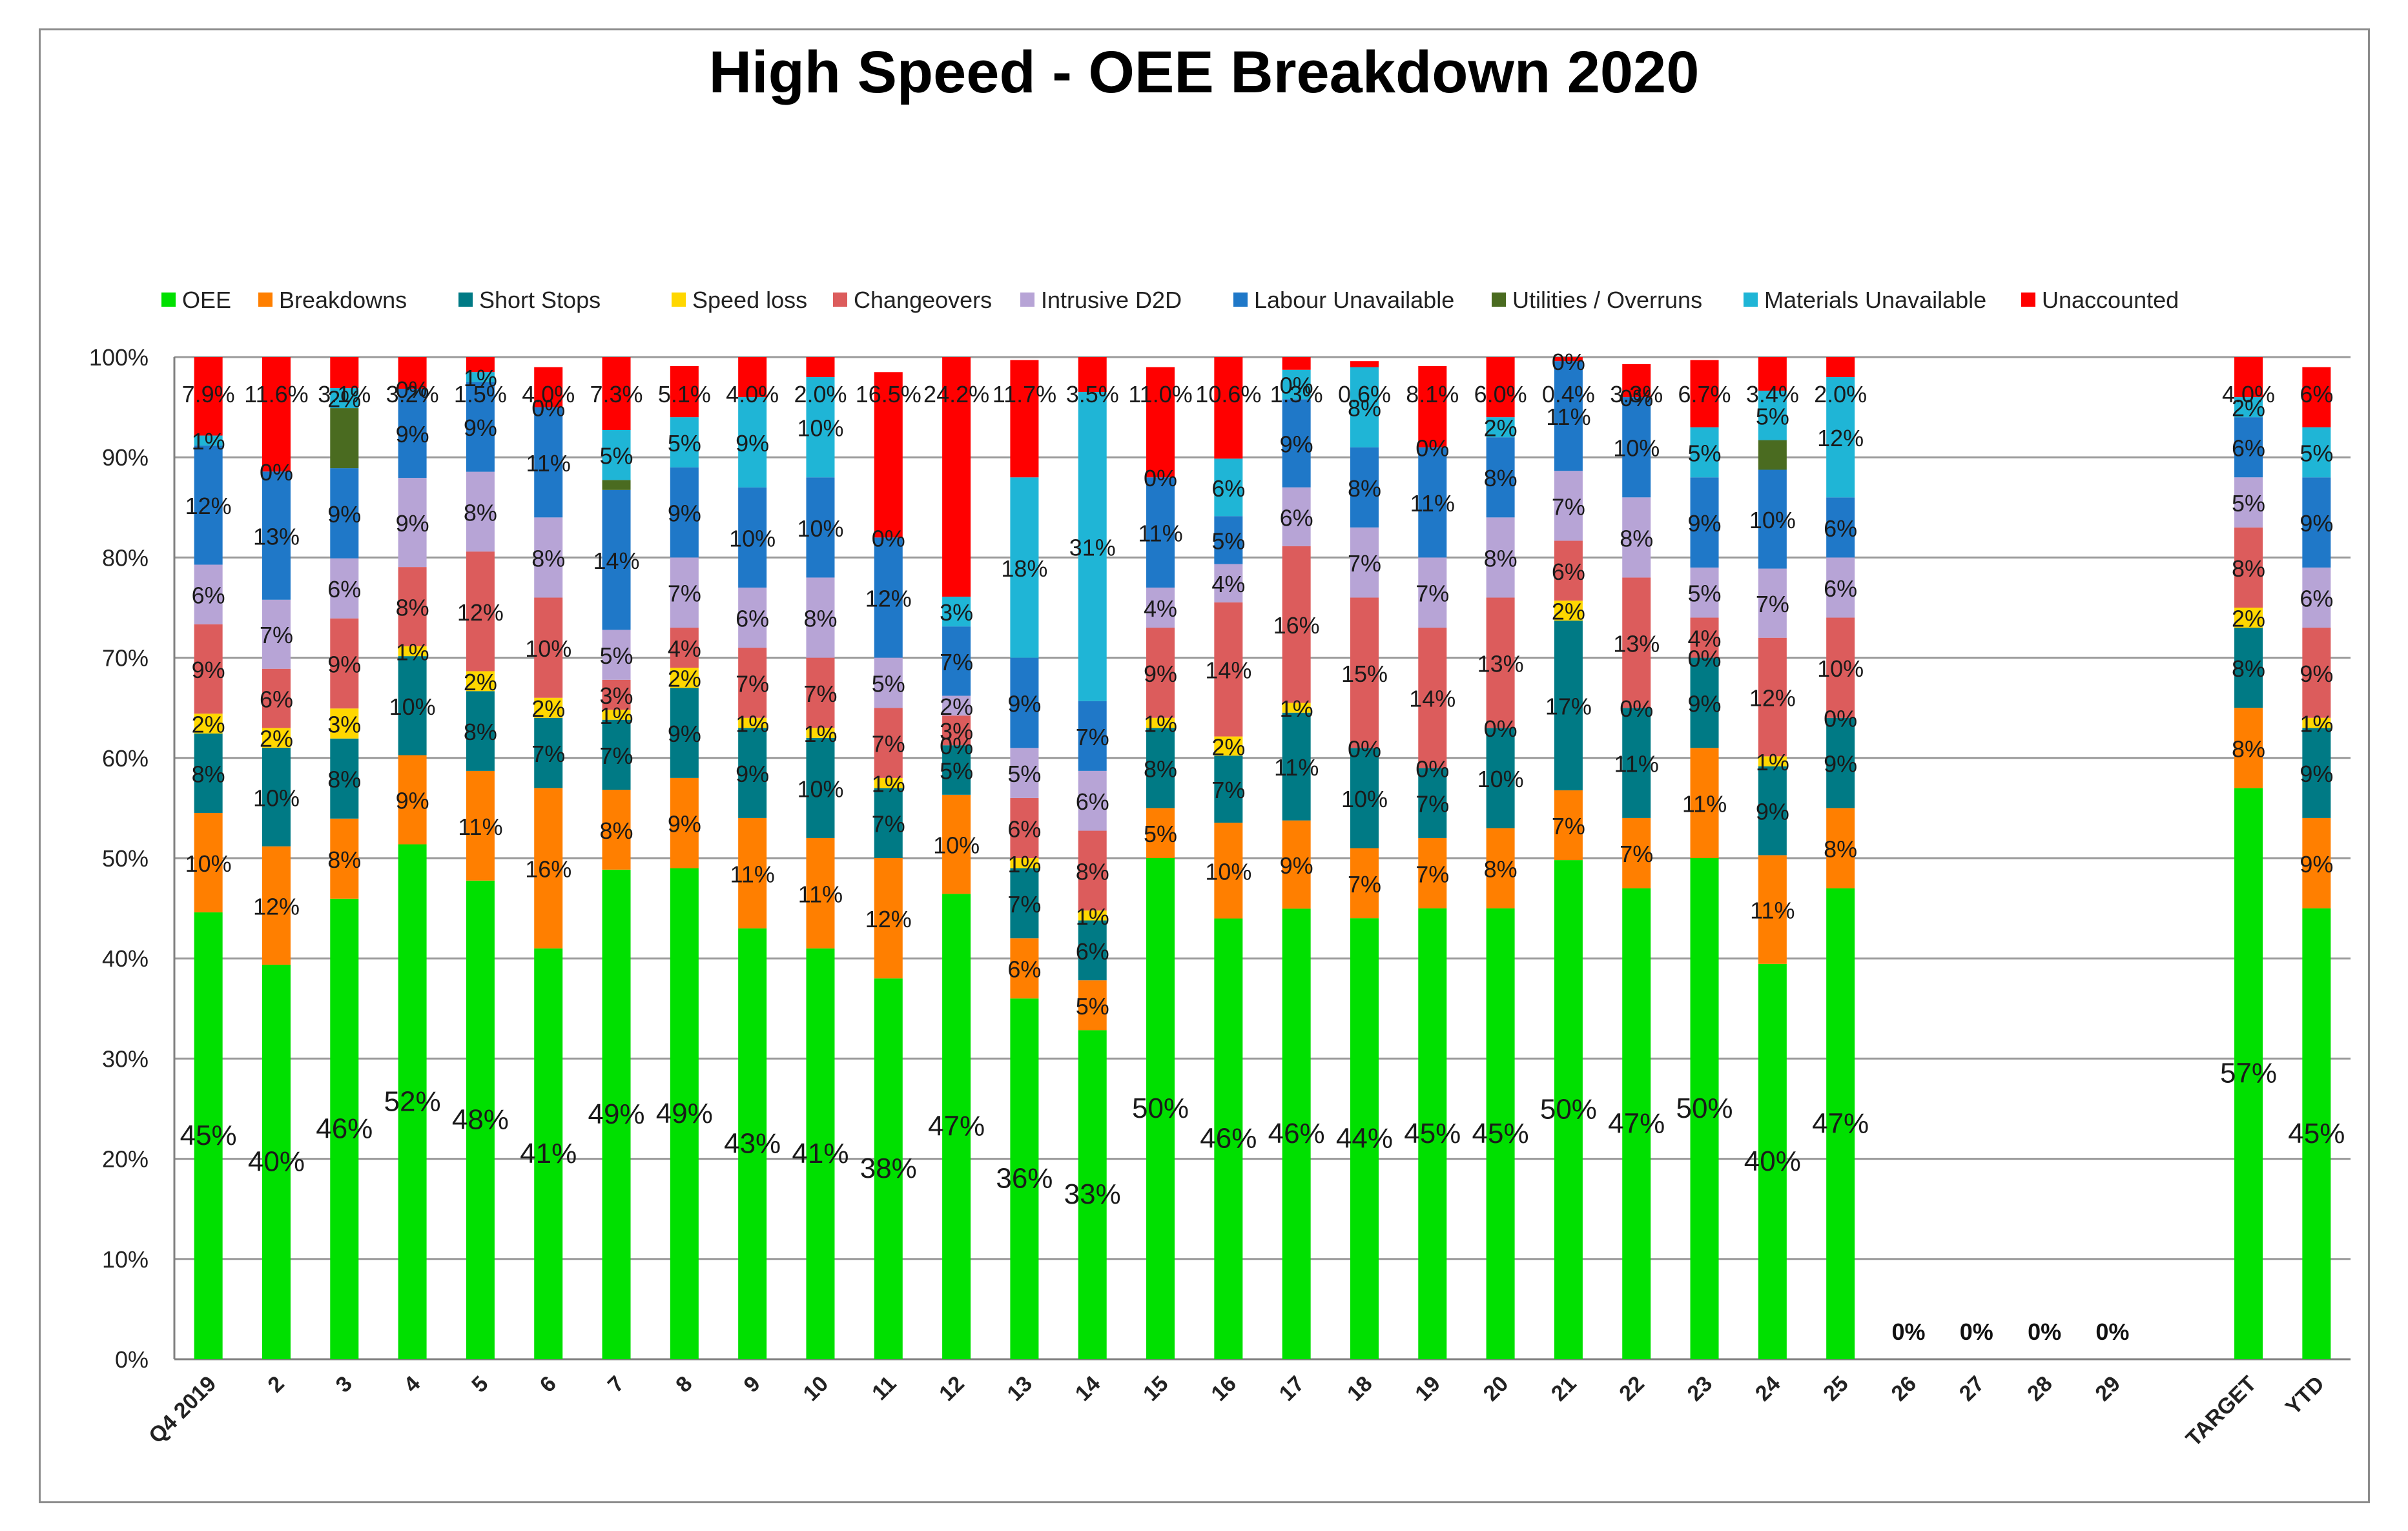 The image size is (2408, 1531). Describe the element at coordinates (413, 1101) in the screenshot. I see `data-label: 52%` at that location.